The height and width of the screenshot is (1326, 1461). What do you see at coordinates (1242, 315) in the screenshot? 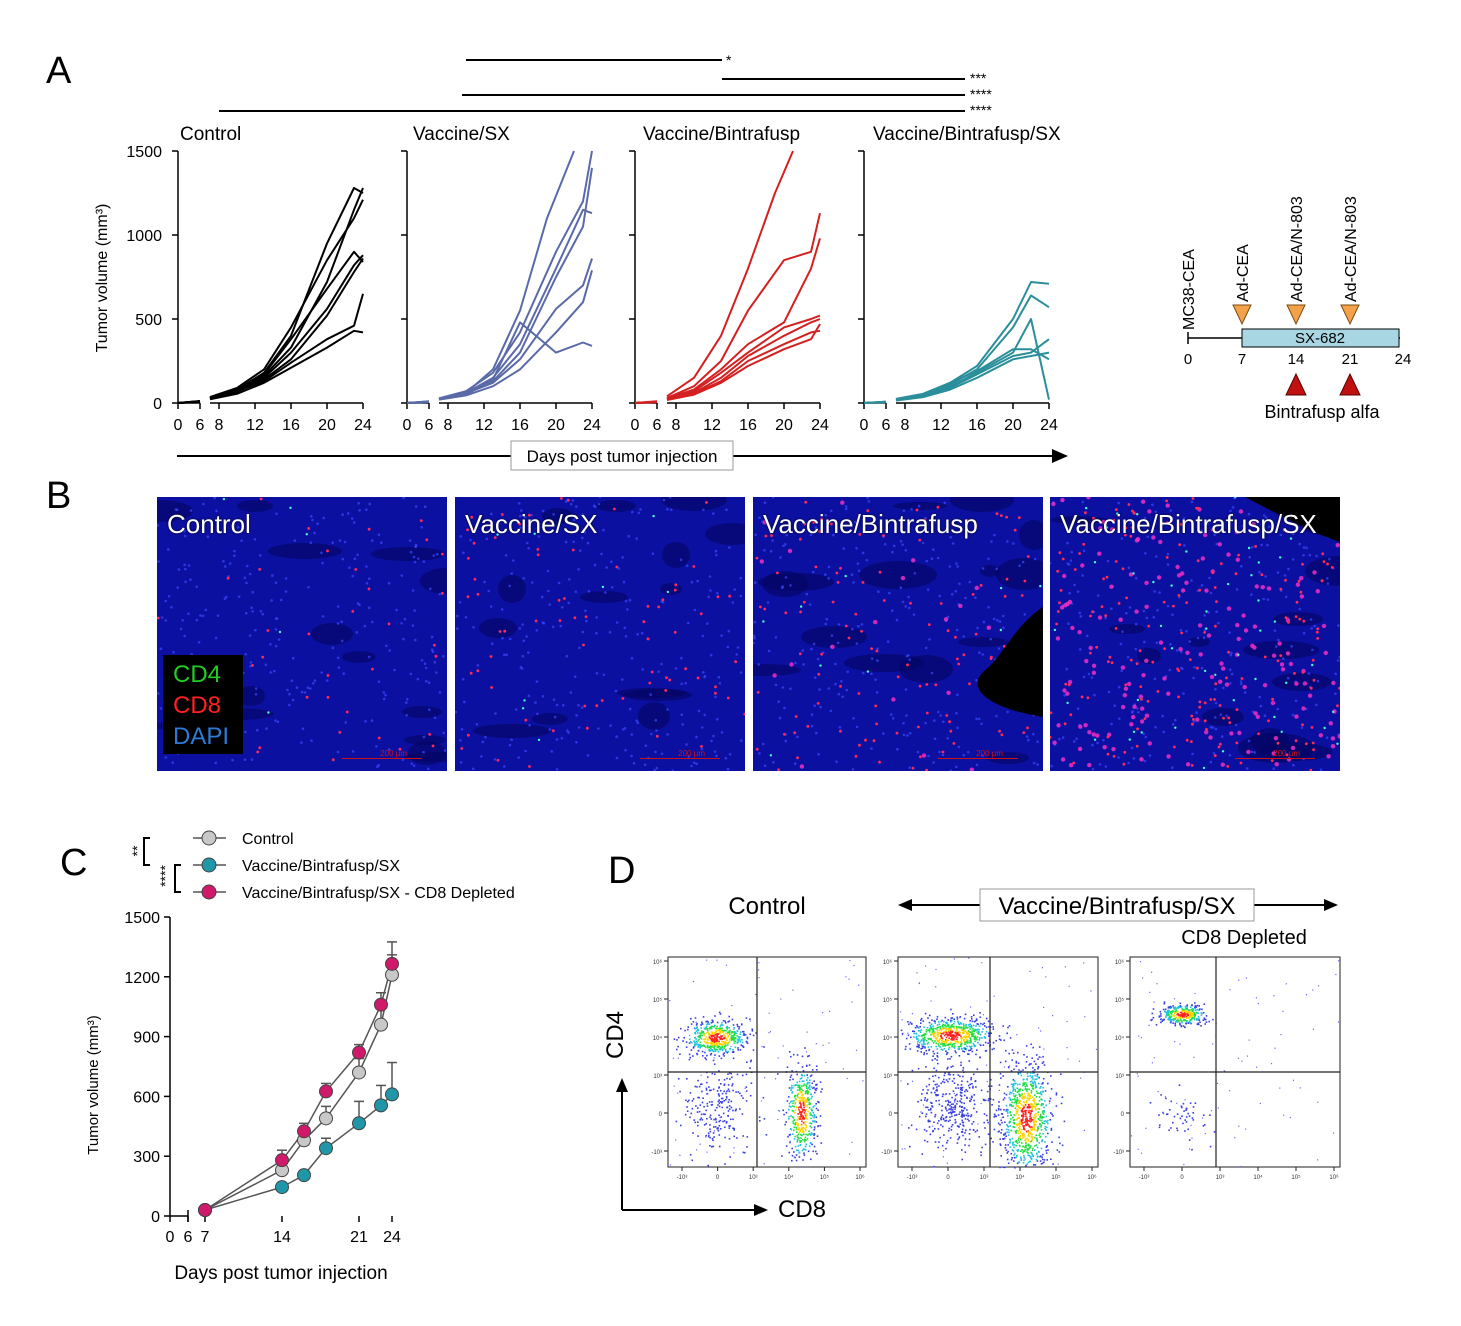
I see `ad-cea-triangle-icon` at bounding box center [1242, 315].